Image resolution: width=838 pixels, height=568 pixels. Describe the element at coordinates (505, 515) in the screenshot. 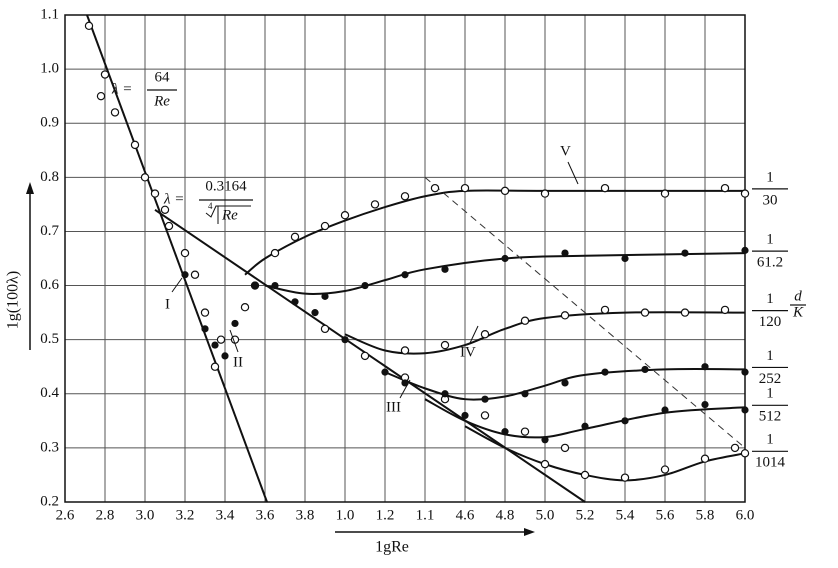

I see `x-tick-label: 4.8` at that location.